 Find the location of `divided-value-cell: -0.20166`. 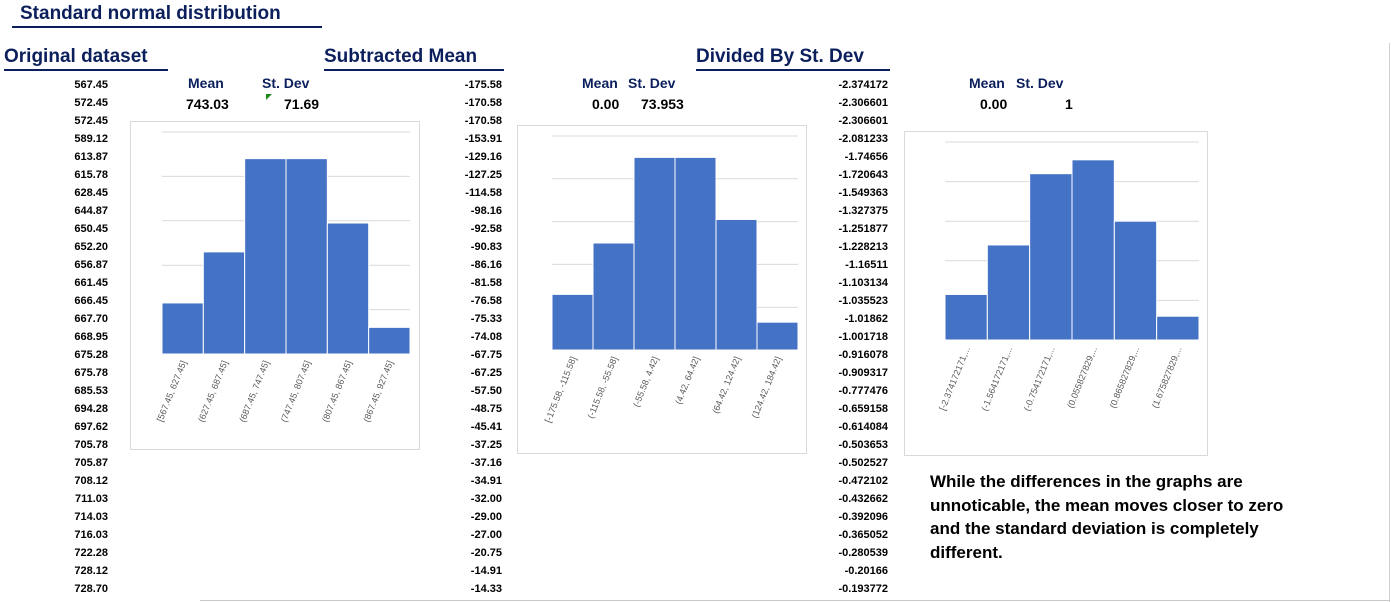

divided-value-cell: -0.20166 is located at coordinates (866, 571).